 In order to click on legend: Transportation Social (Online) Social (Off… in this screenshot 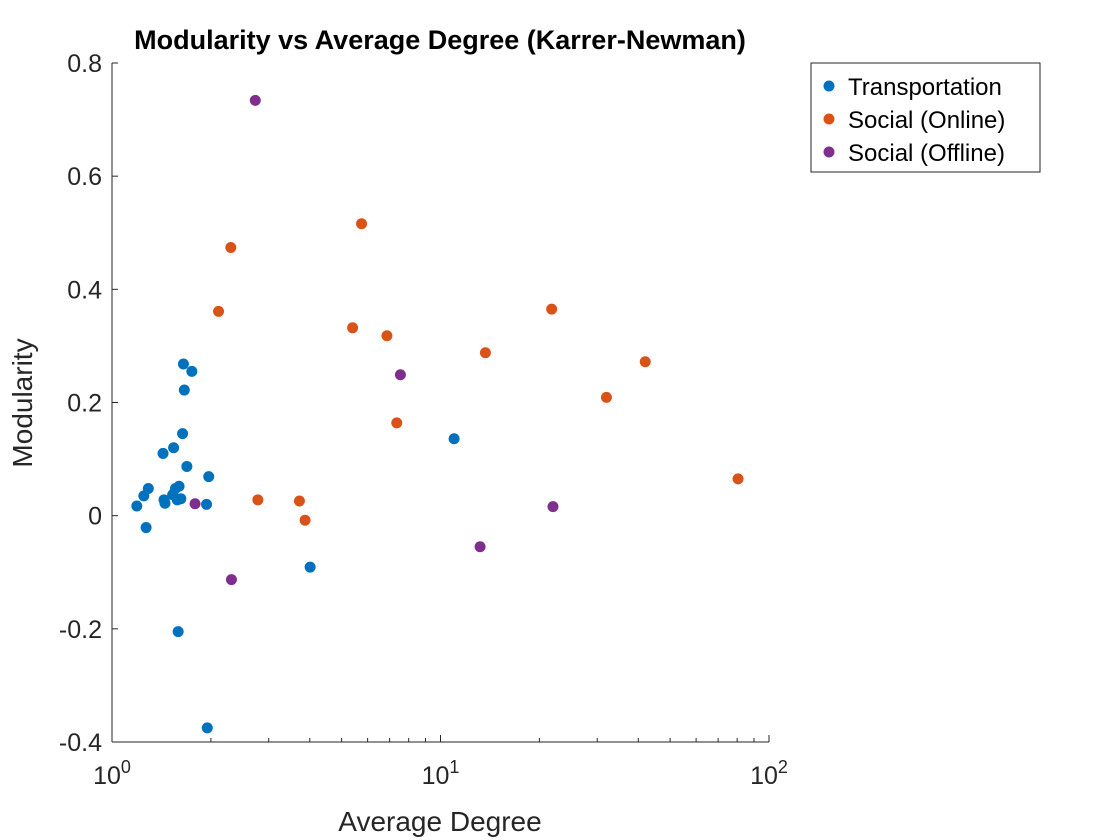, I will do `click(925, 117)`.